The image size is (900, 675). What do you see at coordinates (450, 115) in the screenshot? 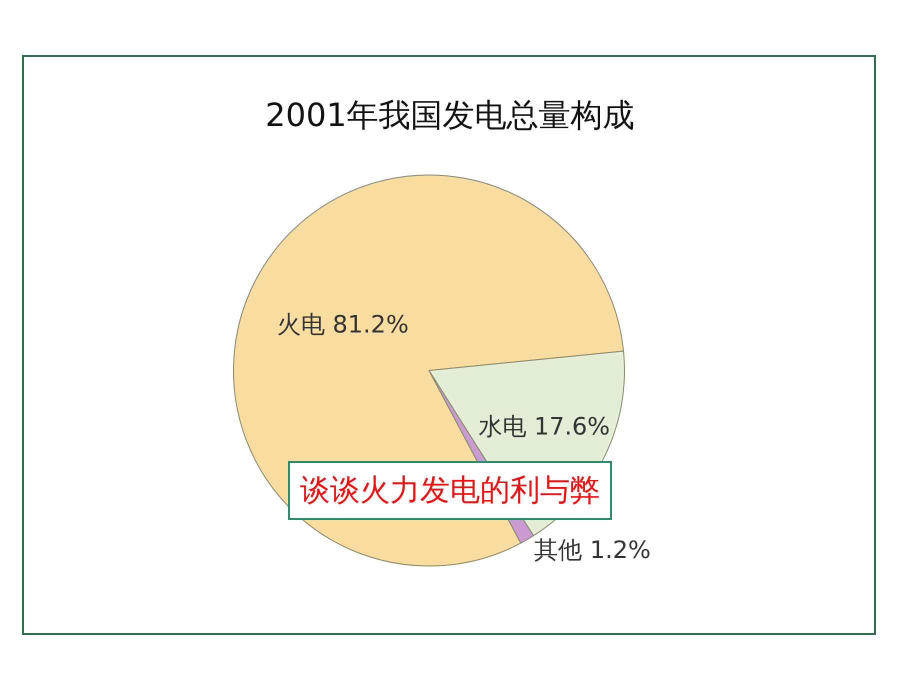
I see `chart-title: 2001年我国发电总量构成` at bounding box center [450, 115].